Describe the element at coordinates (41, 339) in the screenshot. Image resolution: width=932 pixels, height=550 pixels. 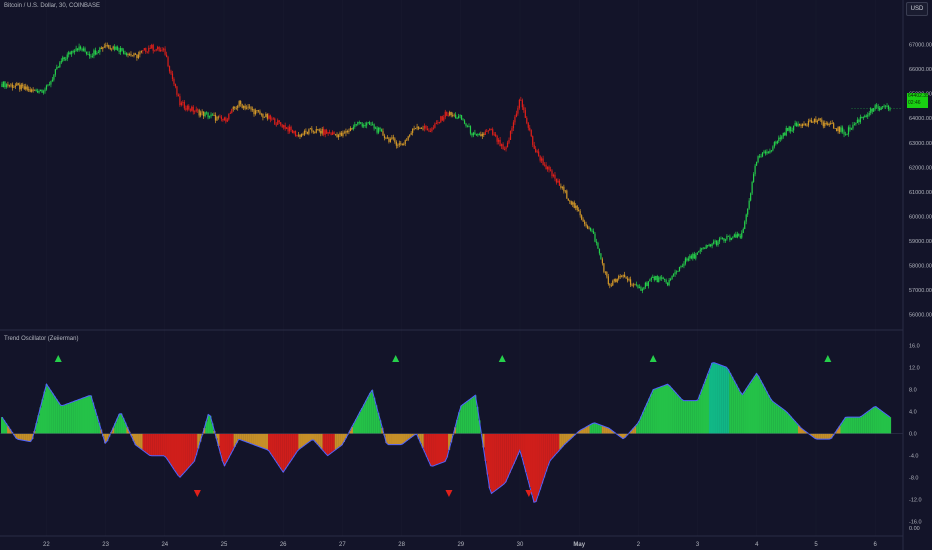
I see `oscillator-title: Trend Oscillator (Zeiierman)` at that location.